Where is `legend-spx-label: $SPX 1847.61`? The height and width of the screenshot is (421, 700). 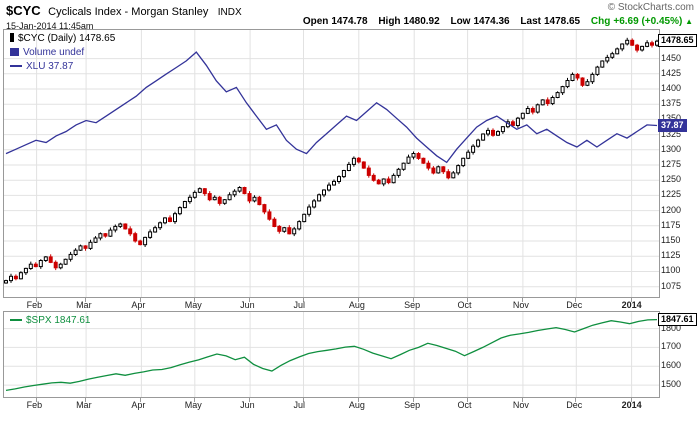
legend-spx-label: $SPX 1847.61 is located at coordinates (58, 320).